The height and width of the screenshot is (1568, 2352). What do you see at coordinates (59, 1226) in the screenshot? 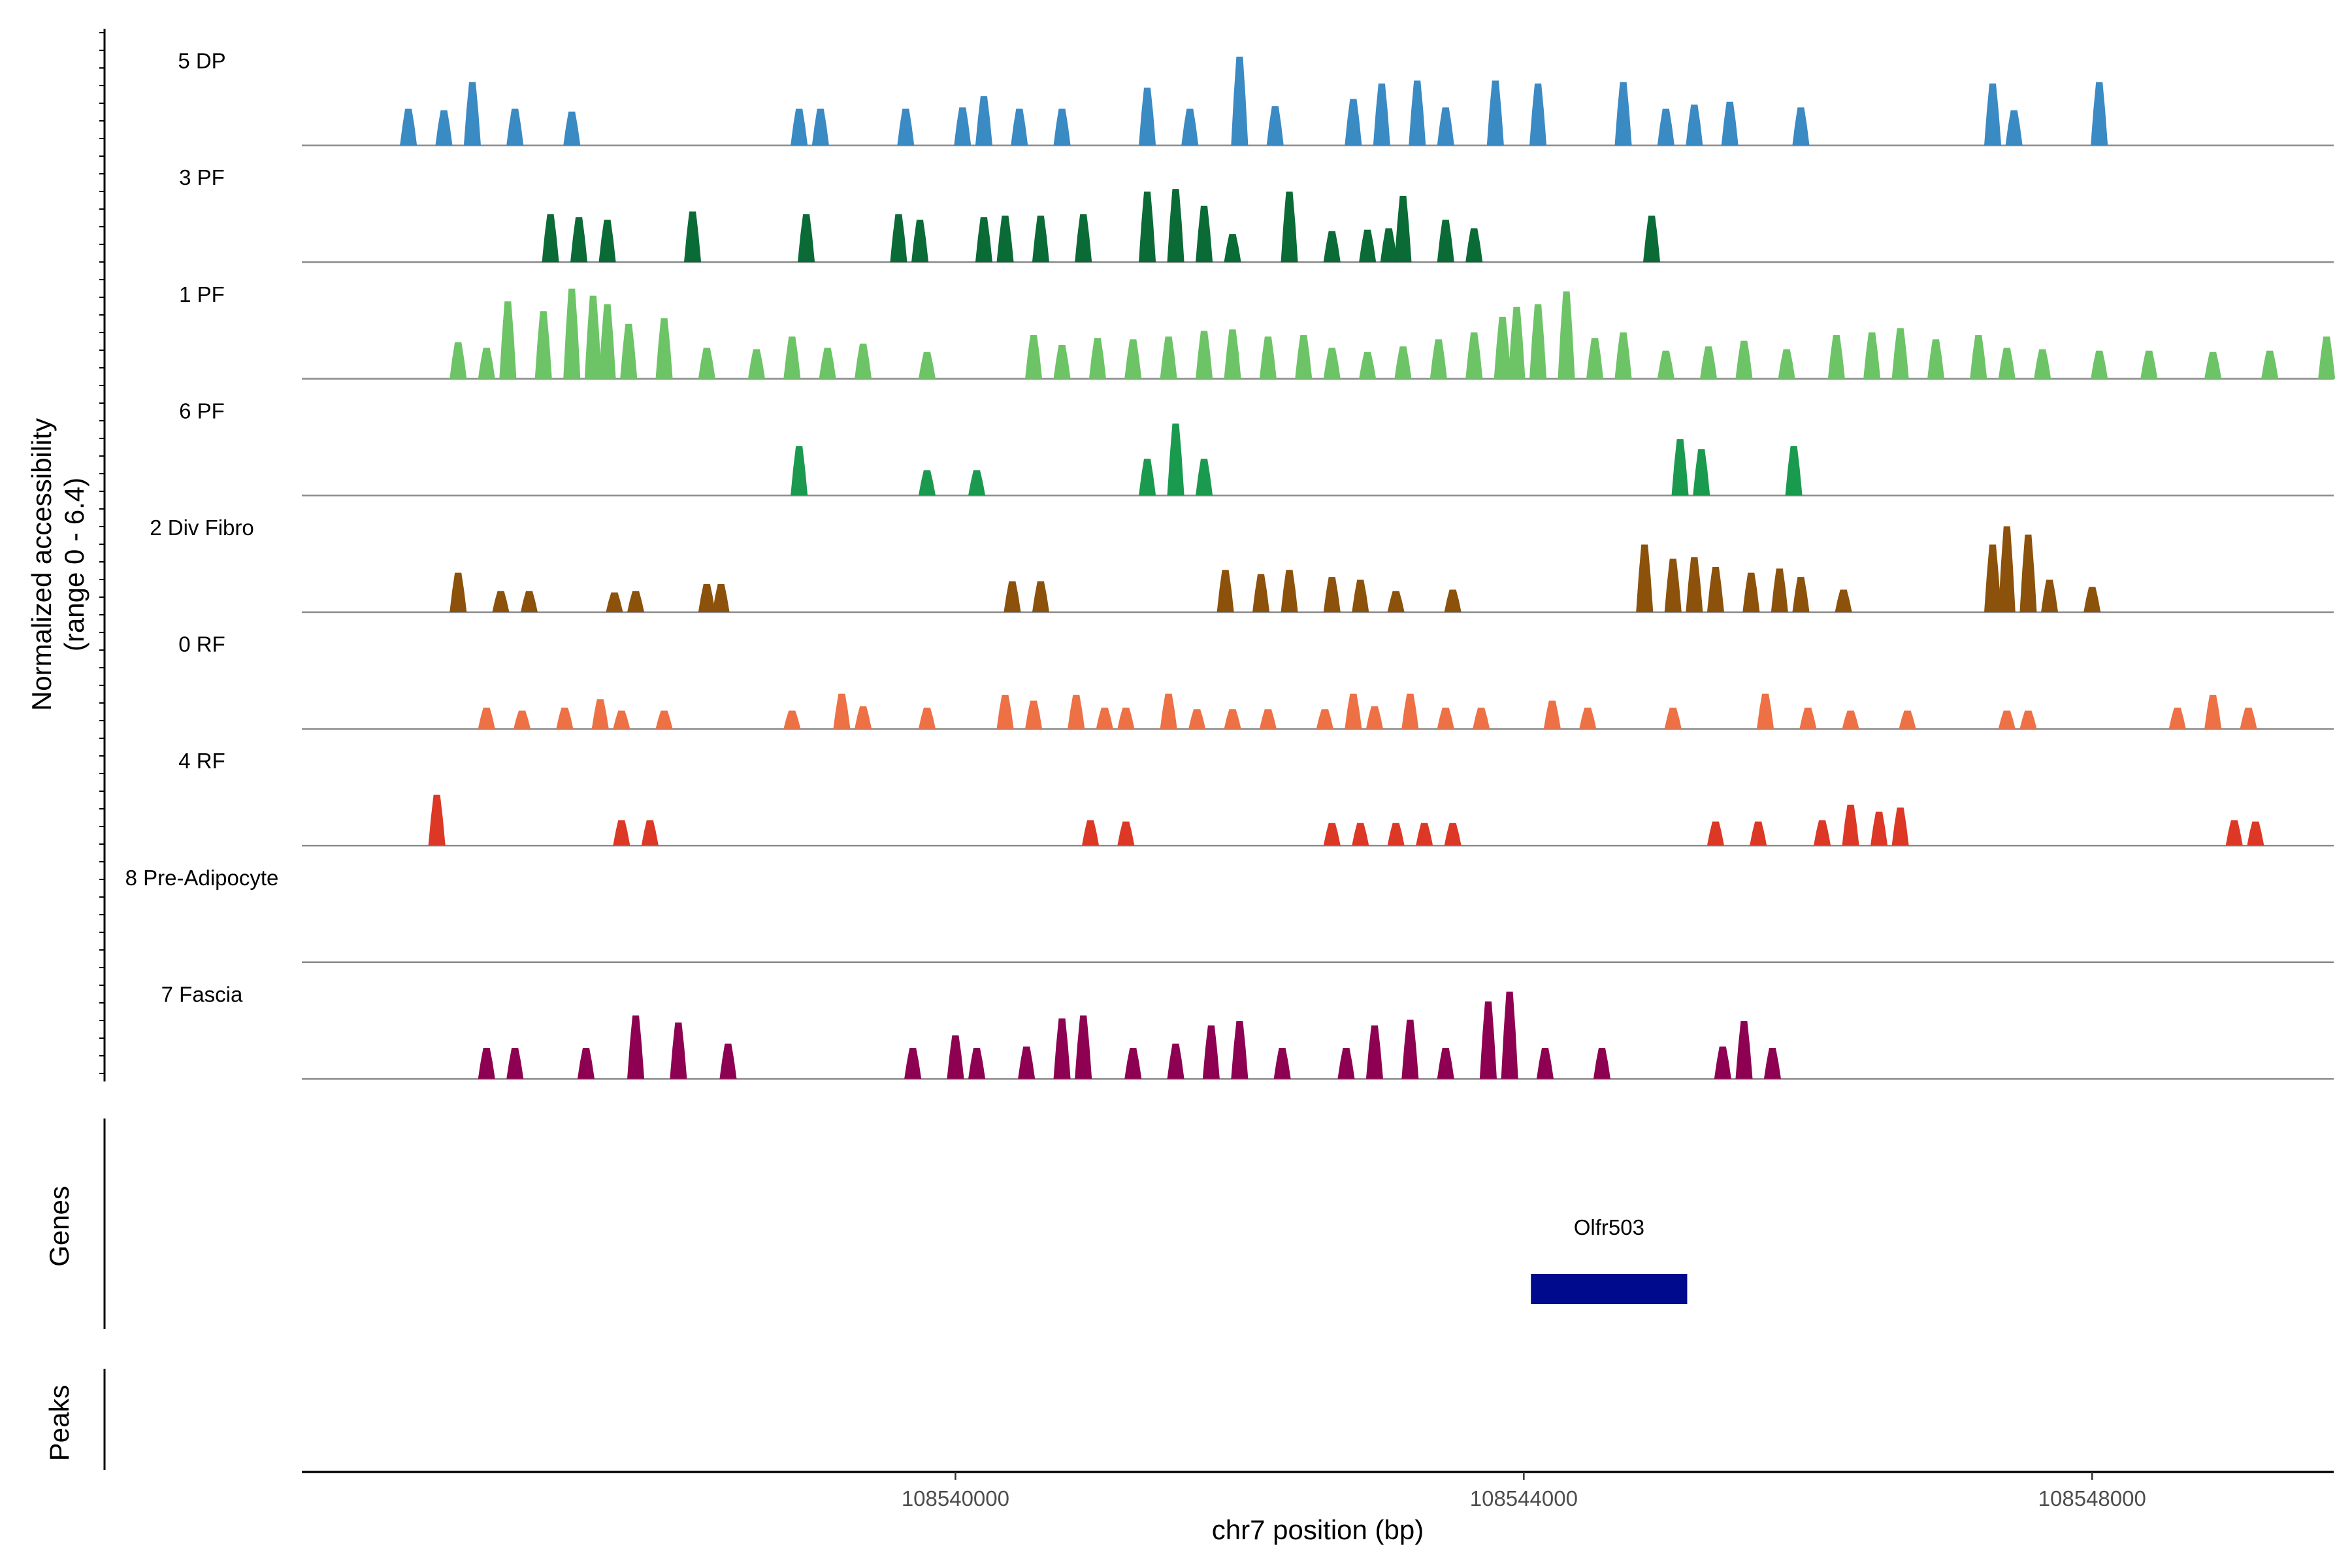
I see `gene-track-label: Genes` at bounding box center [59, 1226].